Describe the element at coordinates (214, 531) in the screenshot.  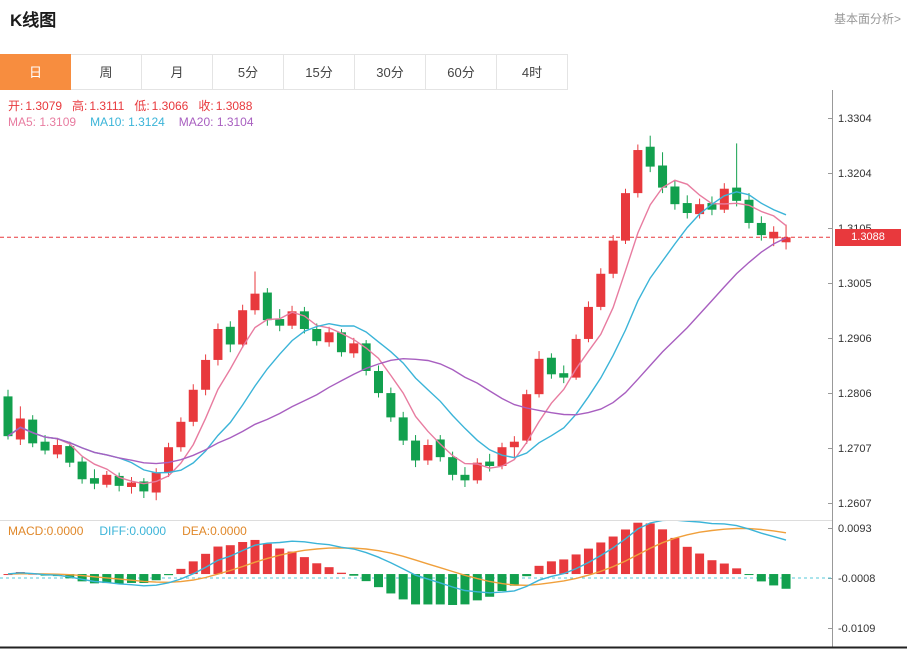
I see `dea-value-legend: DEA:0.0000` at that location.